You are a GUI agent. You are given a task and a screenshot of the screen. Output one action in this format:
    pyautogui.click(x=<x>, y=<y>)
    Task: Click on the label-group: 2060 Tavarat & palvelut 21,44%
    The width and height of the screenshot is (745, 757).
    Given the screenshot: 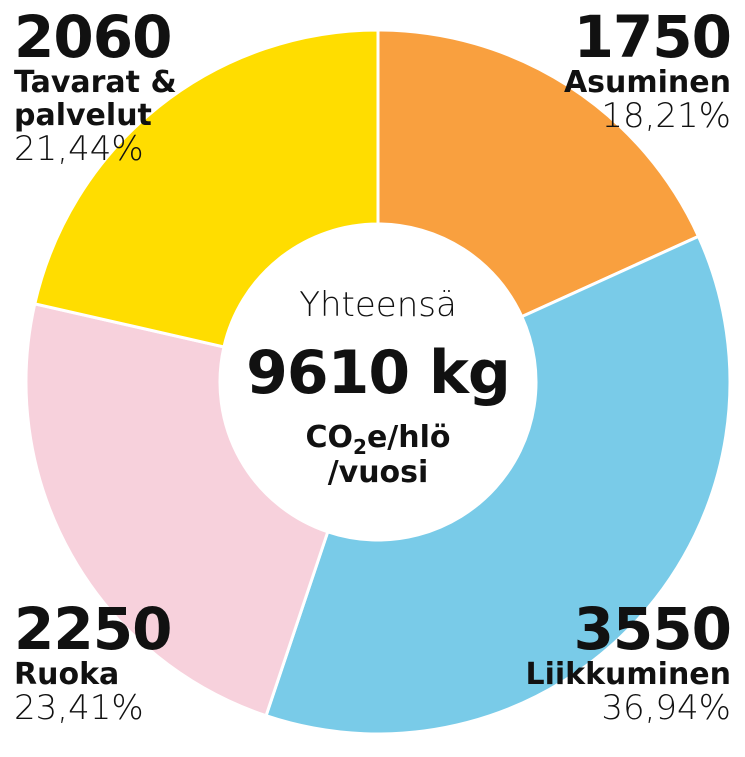 What is the action you would take?
    pyautogui.click(x=144, y=87)
    